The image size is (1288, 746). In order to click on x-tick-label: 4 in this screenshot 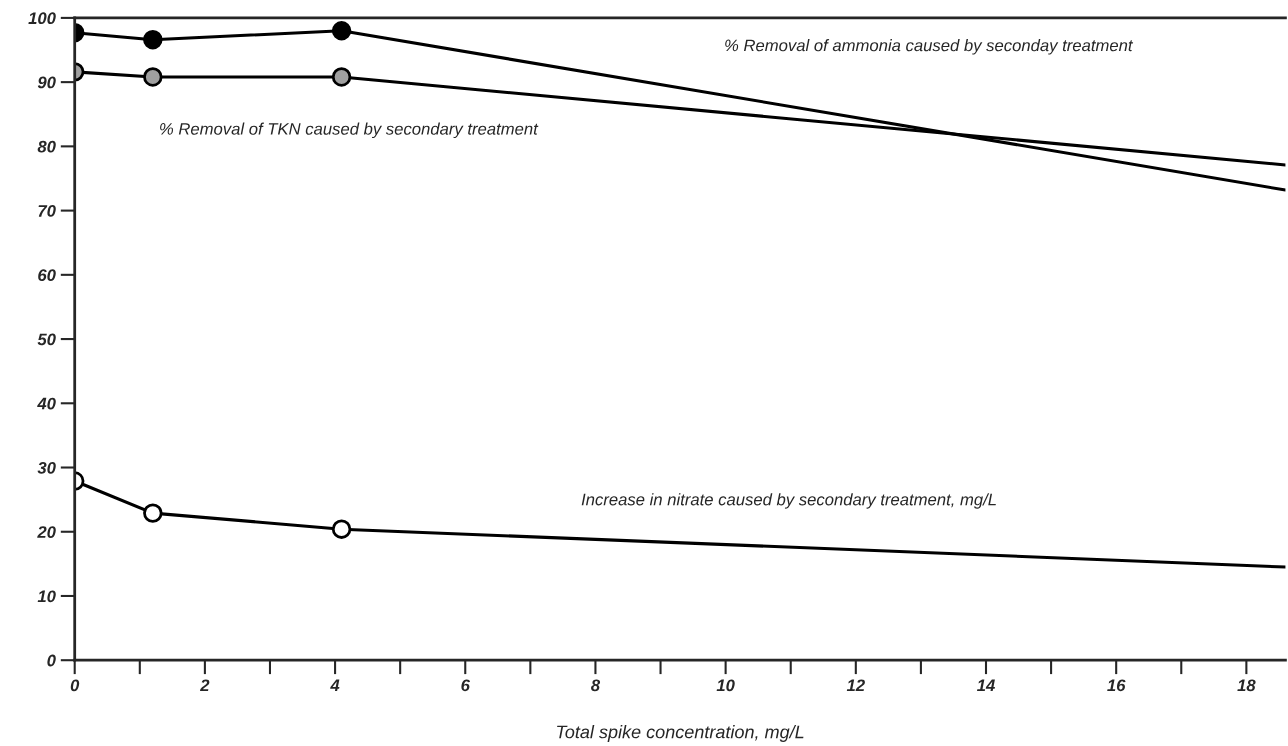, I will do `click(335, 685)`.